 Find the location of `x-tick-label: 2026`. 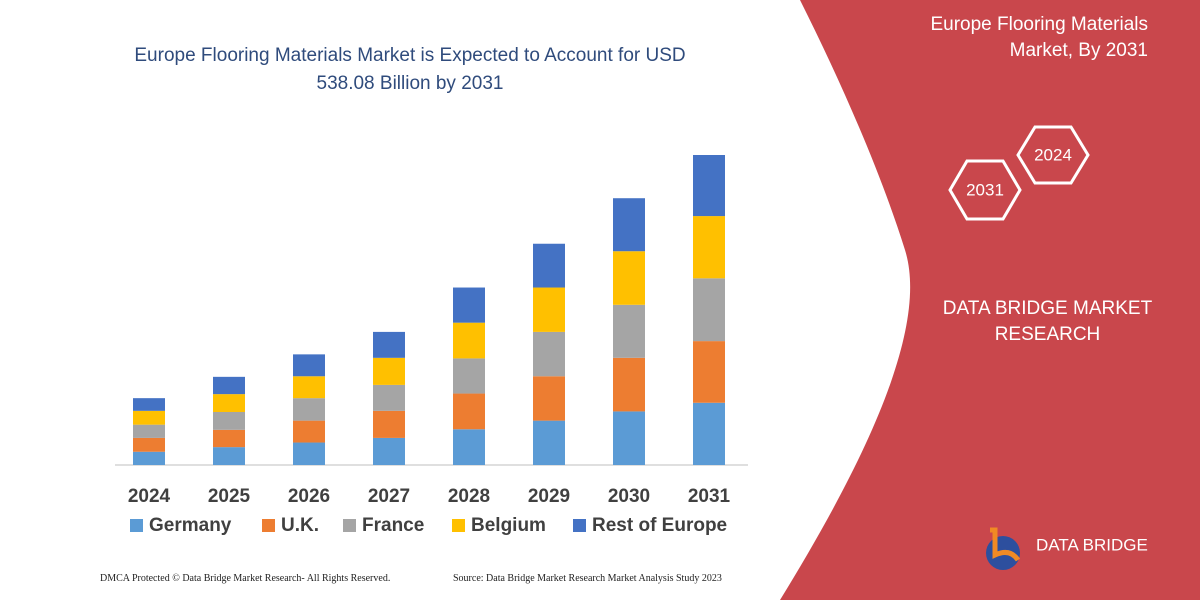

x-tick-label: 2026 is located at coordinates (309, 496).